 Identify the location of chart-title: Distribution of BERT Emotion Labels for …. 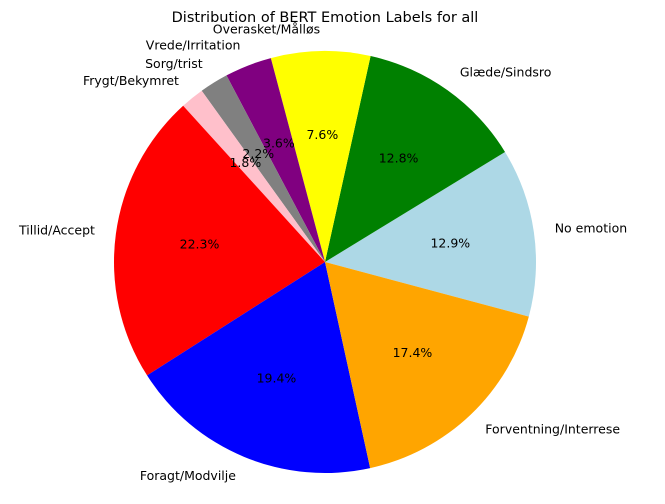
(325, 18).